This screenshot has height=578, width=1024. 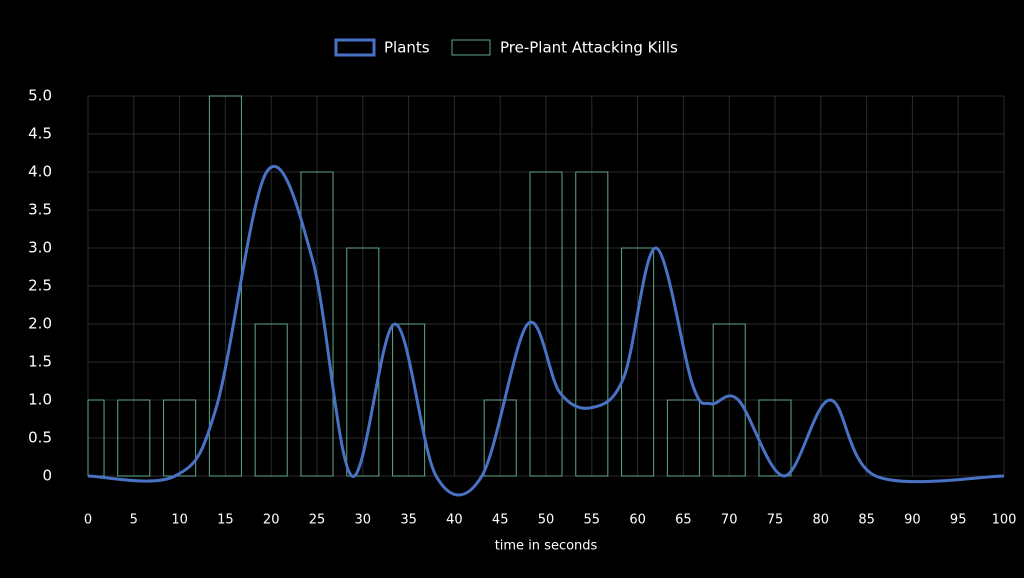 What do you see at coordinates (589, 48) in the screenshot?
I see `legend-label: Pre-Plant Attacking Kills` at bounding box center [589, 48].